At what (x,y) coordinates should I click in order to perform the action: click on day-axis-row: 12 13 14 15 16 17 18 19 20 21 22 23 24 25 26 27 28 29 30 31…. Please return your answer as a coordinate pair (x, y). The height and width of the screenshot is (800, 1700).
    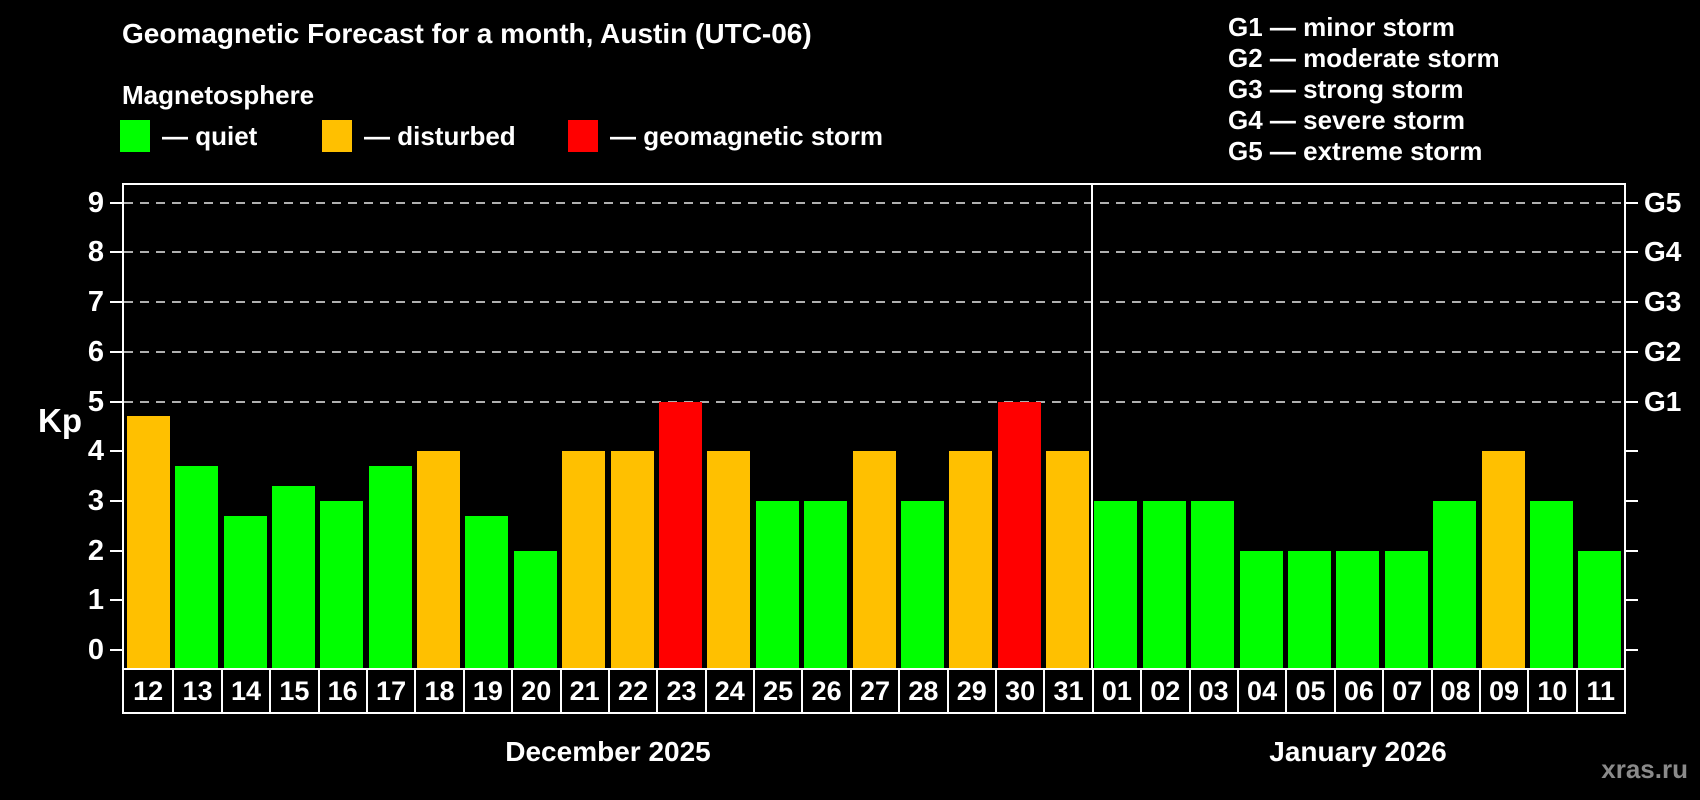
    Looking at the image, I should click on (874, 691).